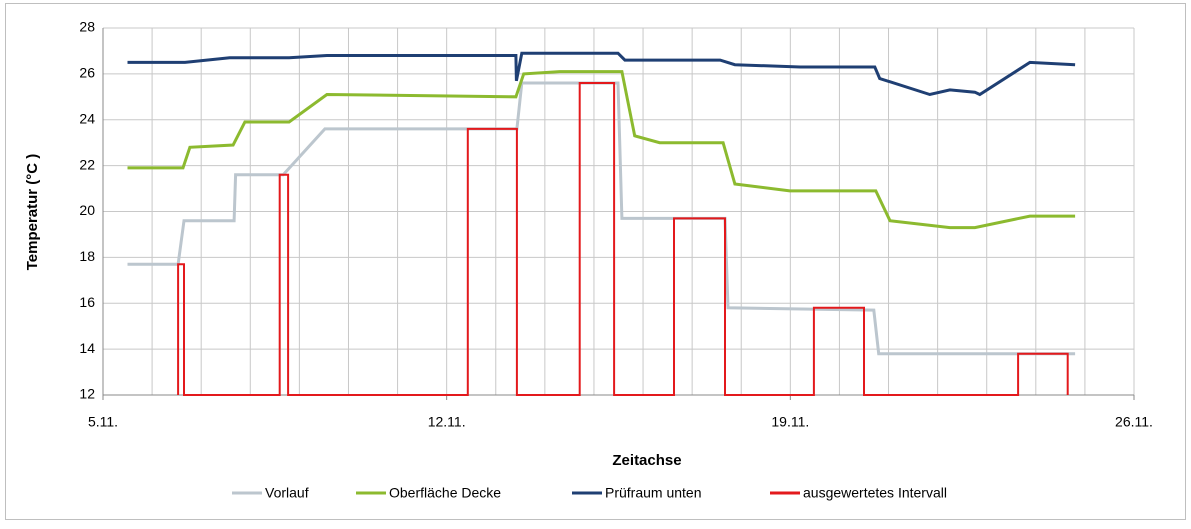  Describe the element at coordinates (653, 493) in the screenshot. I see `legend-label: Prüfraum unten` at that location.